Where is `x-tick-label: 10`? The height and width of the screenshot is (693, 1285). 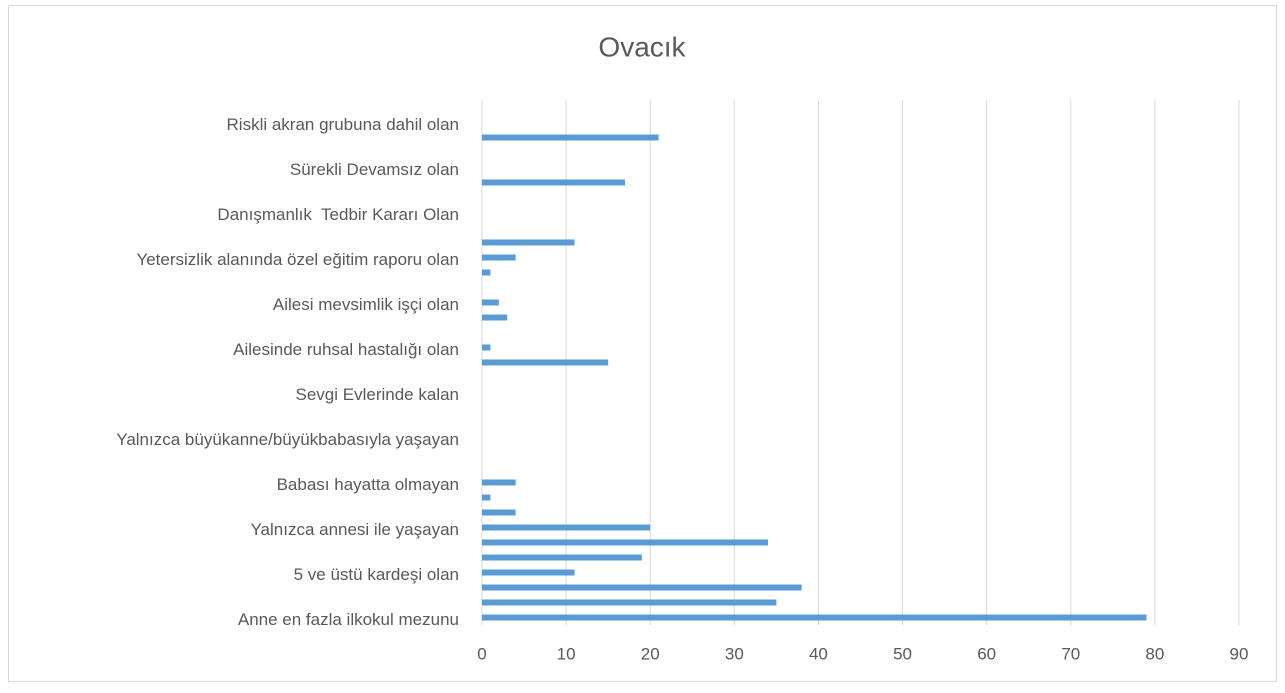 x-tick-label: 10 is located at coordinates (566, 653).